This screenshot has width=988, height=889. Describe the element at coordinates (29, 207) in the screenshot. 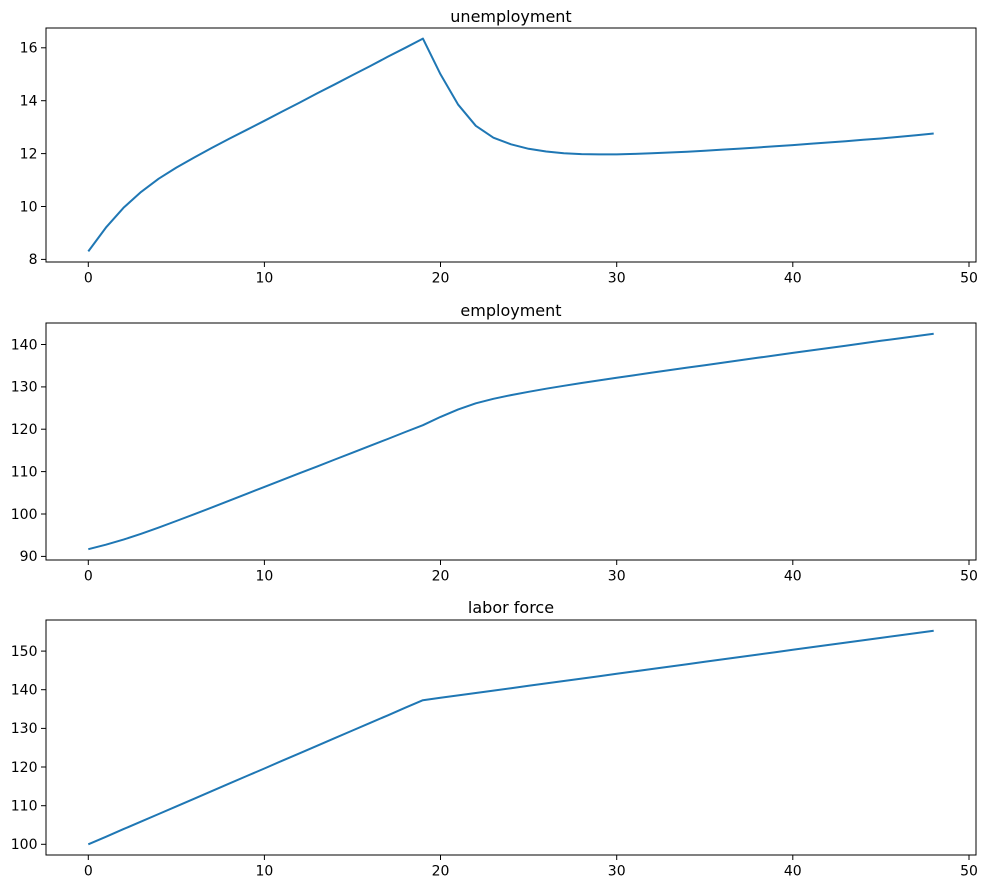

I see `y-tick-label: 10` at that location.